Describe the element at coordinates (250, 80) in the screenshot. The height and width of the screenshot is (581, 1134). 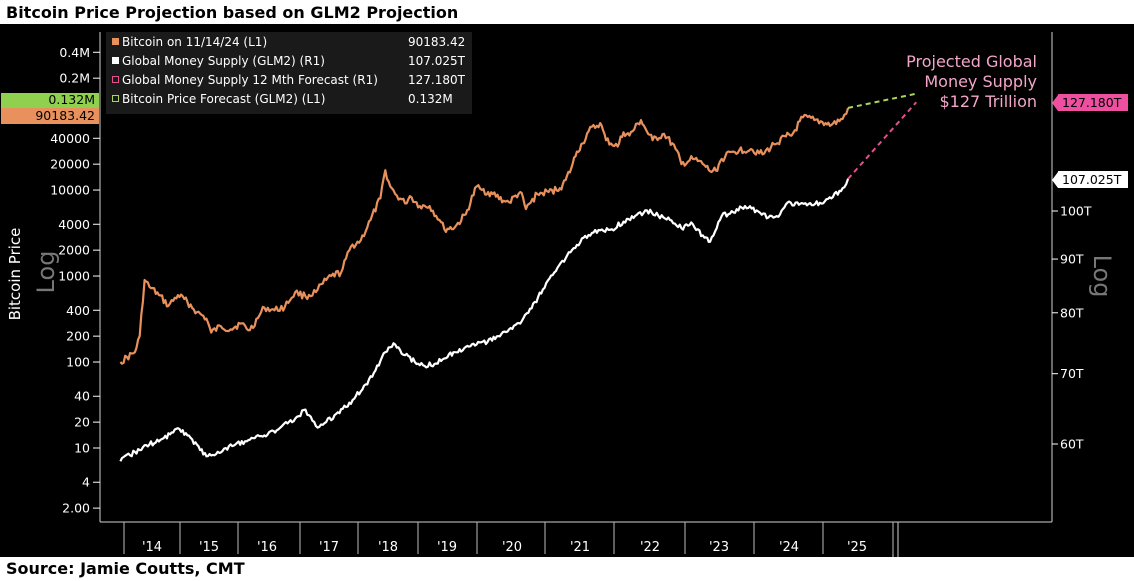
I see `legend-label: Global Money Supply 12 Mth Forecast (R1)` at that location.